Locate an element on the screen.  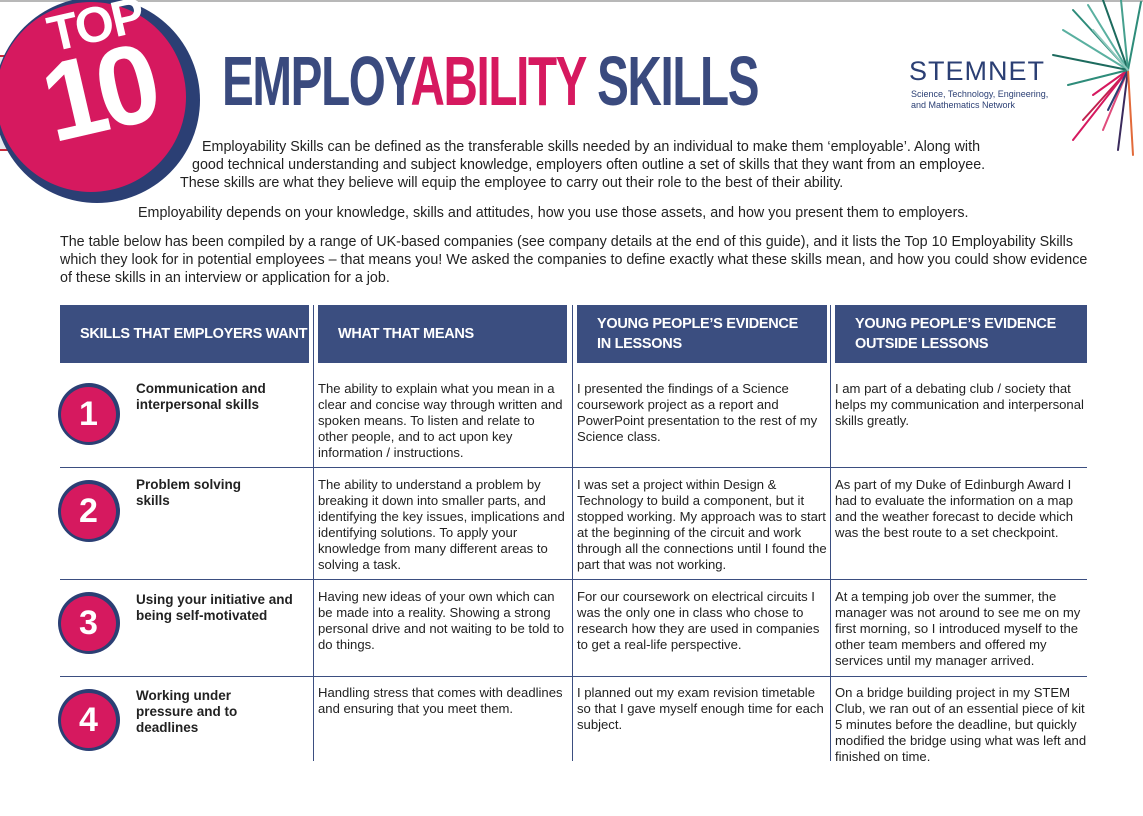
header-meaning: WHAT THAT MEANS is located at coordinates (442, 334).